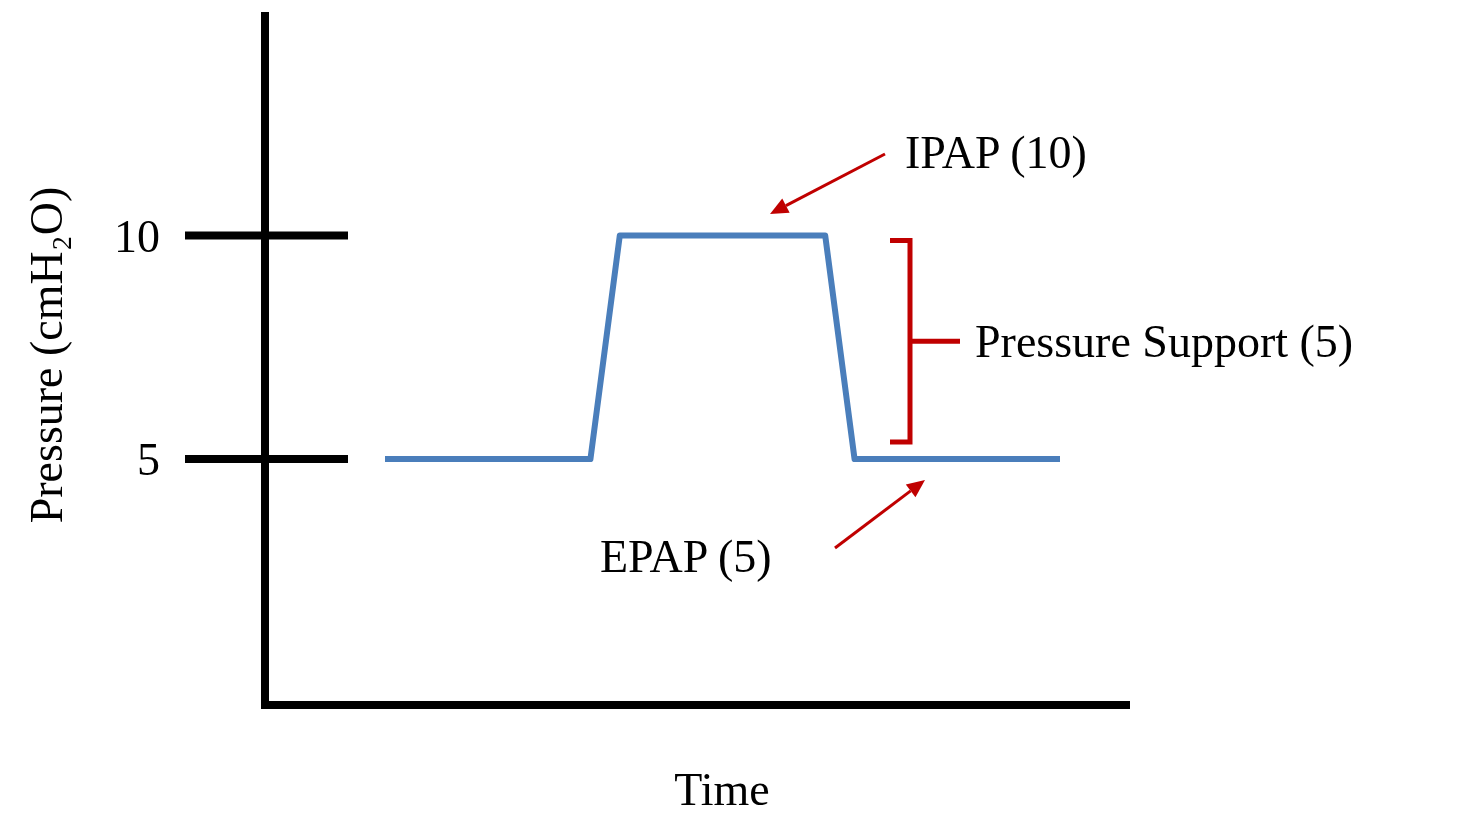 This screenshot has width=1463, height=815. What do you see at coordinates (722, 789) in the screenshot?
I see `x-axis-title: Time` at bounding box center [722, 789].